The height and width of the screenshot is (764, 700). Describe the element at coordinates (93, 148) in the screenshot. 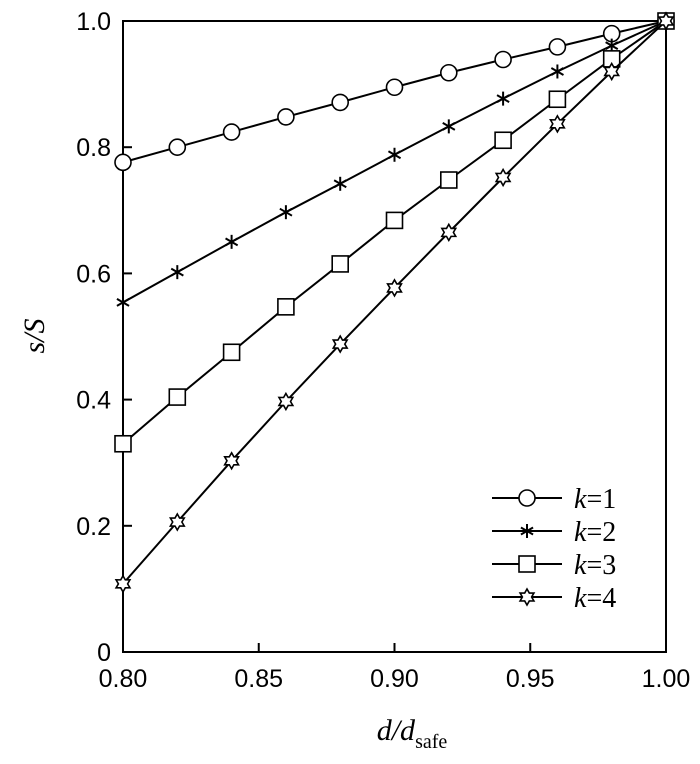

I see `y-tick-label: 0.8` at that location.